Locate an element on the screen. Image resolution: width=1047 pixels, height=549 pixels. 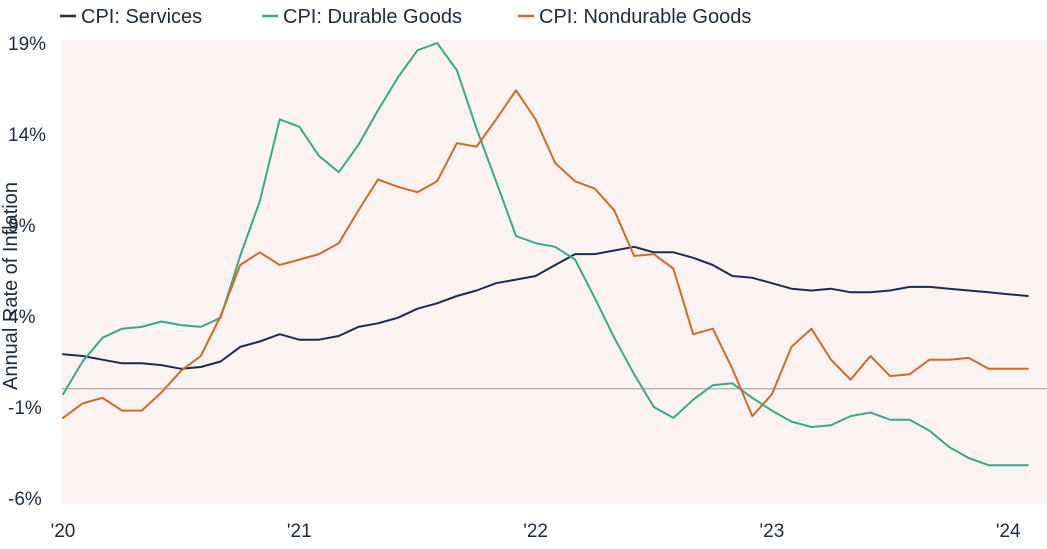
legend-label: CPI: Durable Goods is located at coordinates (372, 17).